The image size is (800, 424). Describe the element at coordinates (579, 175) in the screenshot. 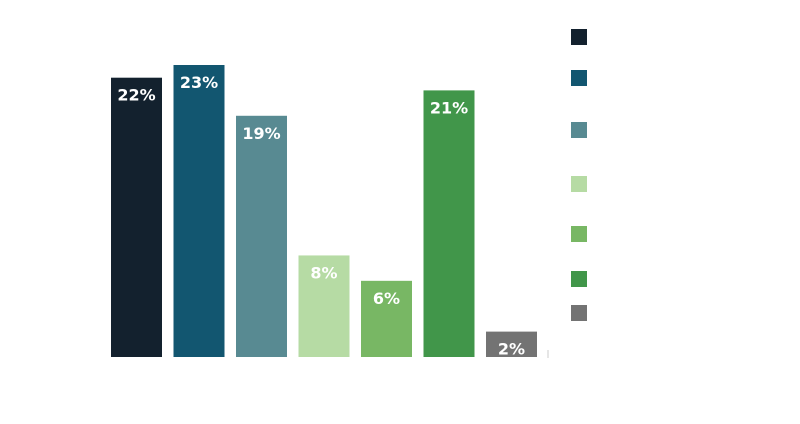

I see `legend` at that location.